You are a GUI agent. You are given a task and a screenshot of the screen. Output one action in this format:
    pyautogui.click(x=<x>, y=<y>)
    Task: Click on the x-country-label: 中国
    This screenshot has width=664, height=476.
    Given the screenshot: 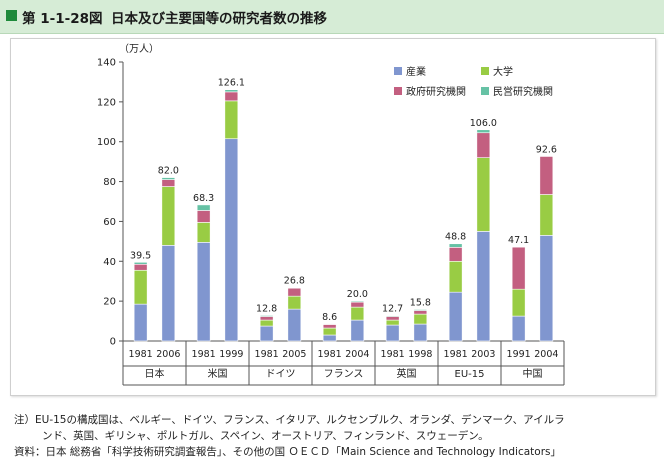 What is the action you would take?
    pyautogui.click(x=533, y=373)
    